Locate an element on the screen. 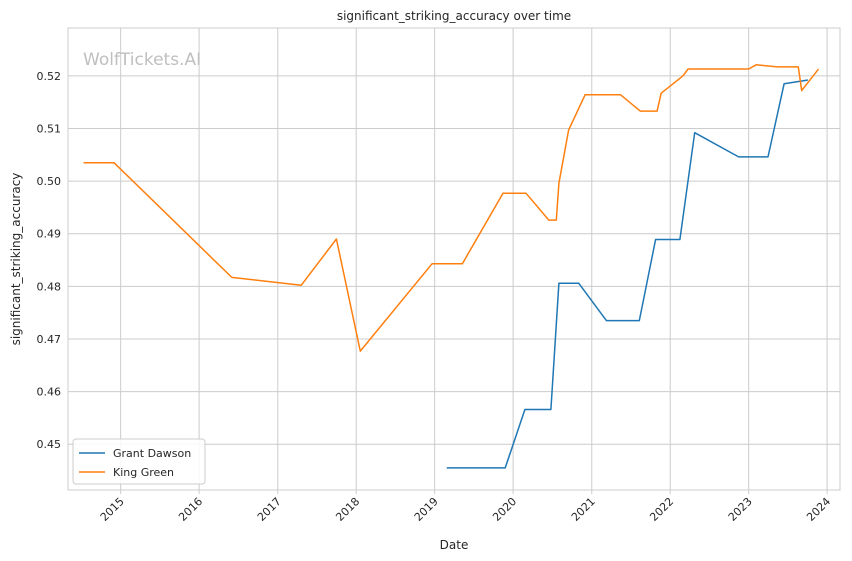  y-tick-label: 0.47 is located at coordinates (49, 339).